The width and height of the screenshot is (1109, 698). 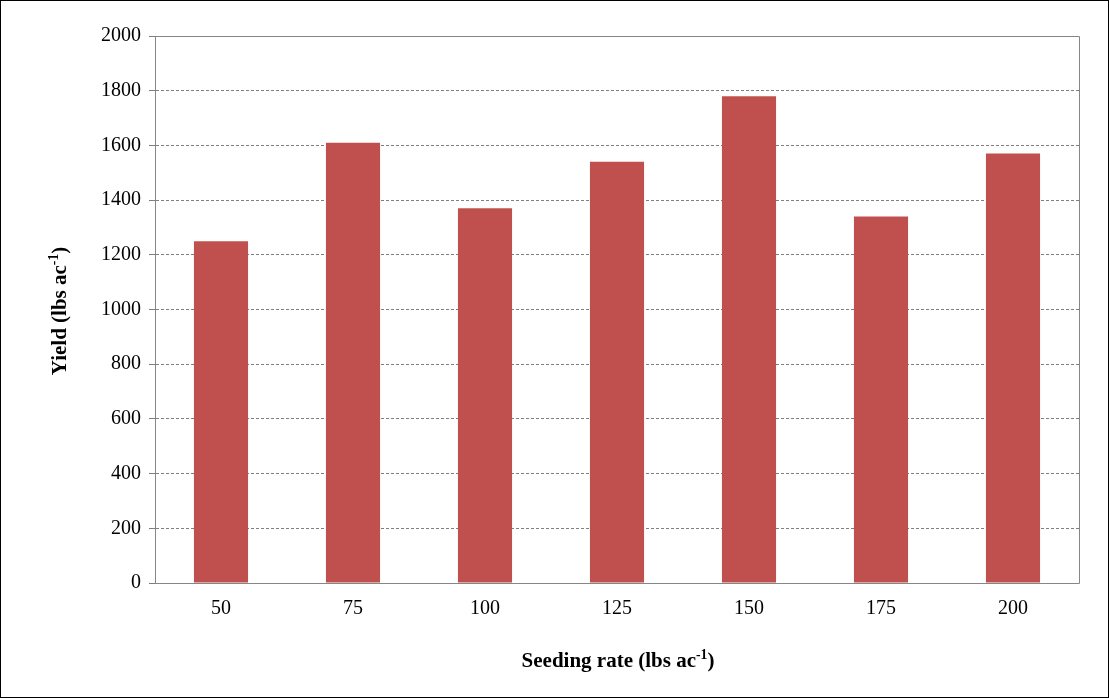 I want to click on y-tick-label: 2000, so click(x=121, y=34).